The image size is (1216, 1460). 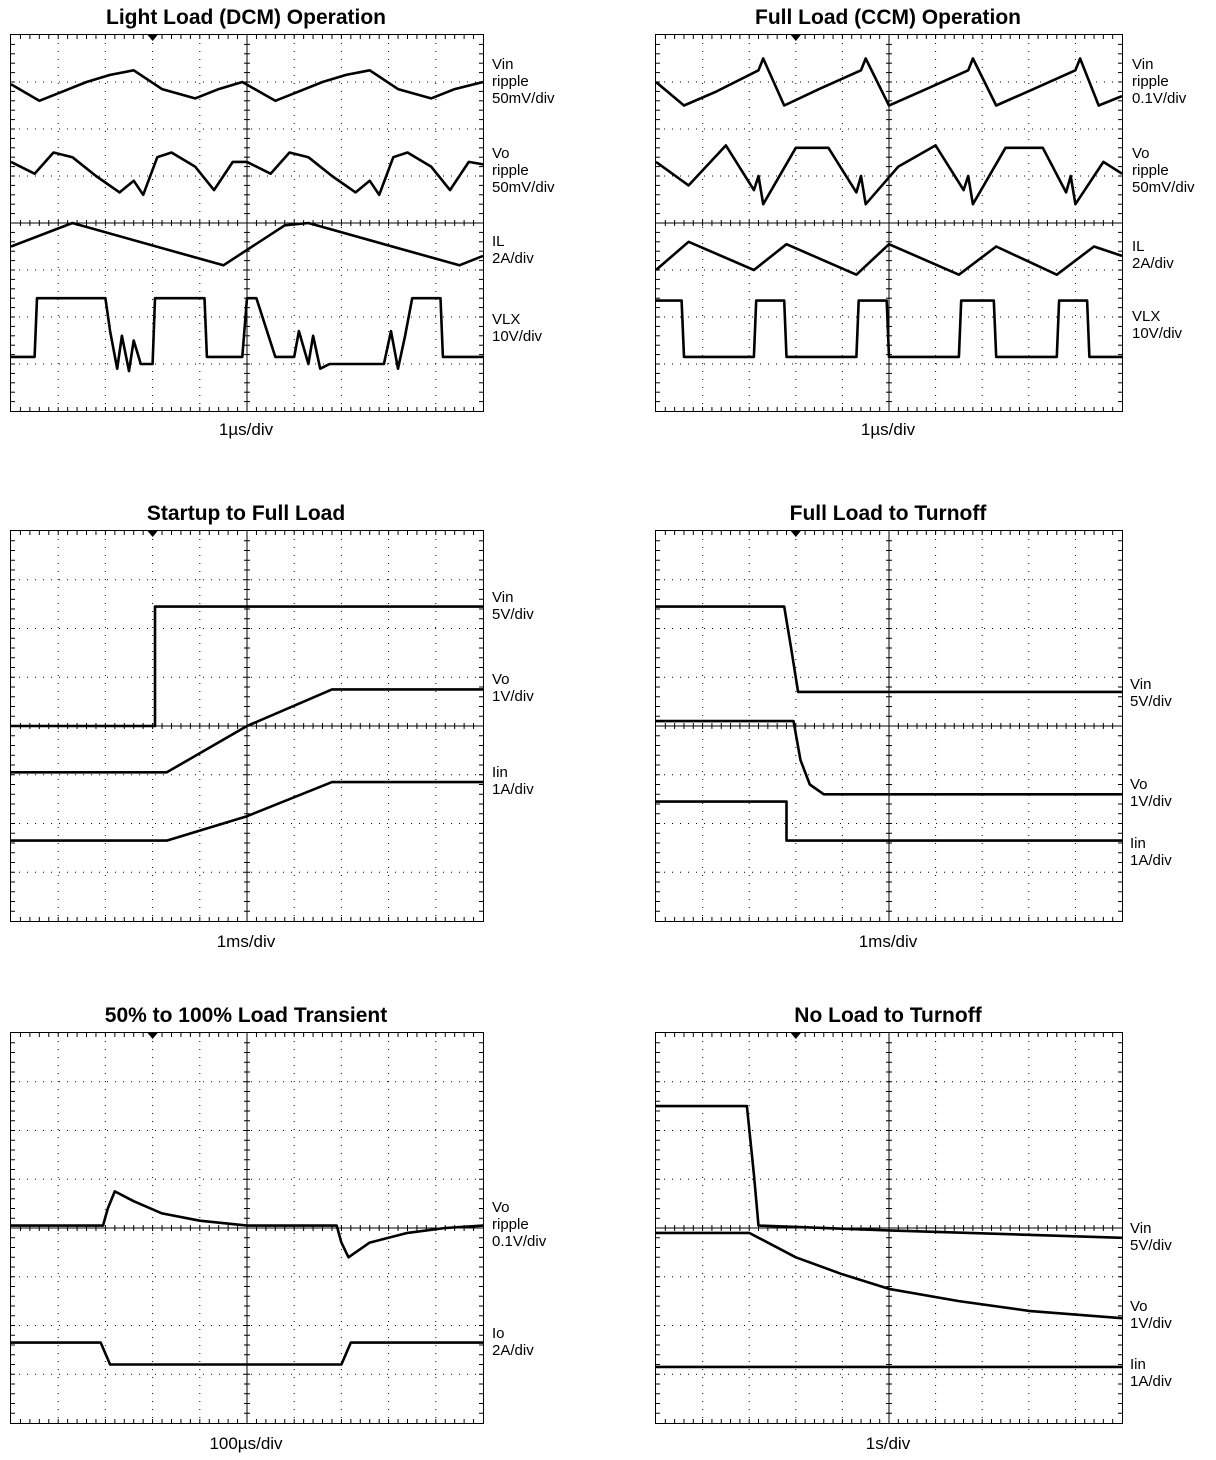 I want to click on time-scale-label: 1µs/div, so click(x=246, y=429).